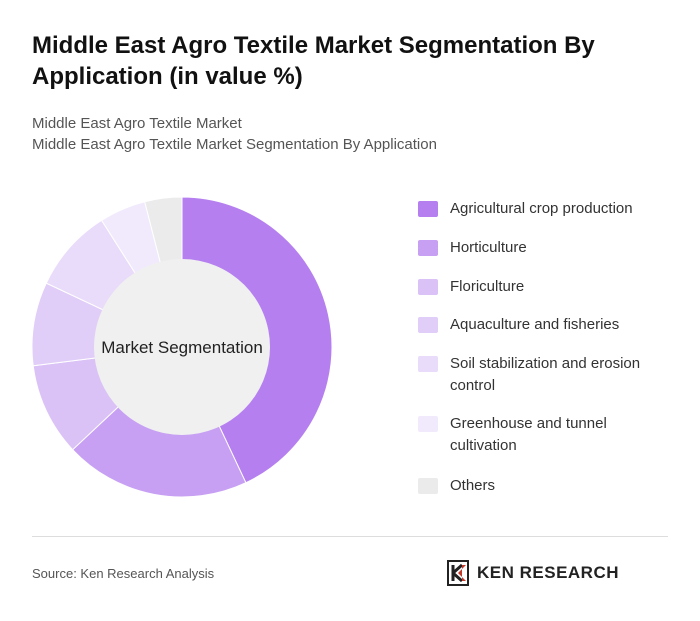  Describe the element at coordinates (541, 208) in the screenshot. I see `legend-label: Agricultural crop production` at that location.